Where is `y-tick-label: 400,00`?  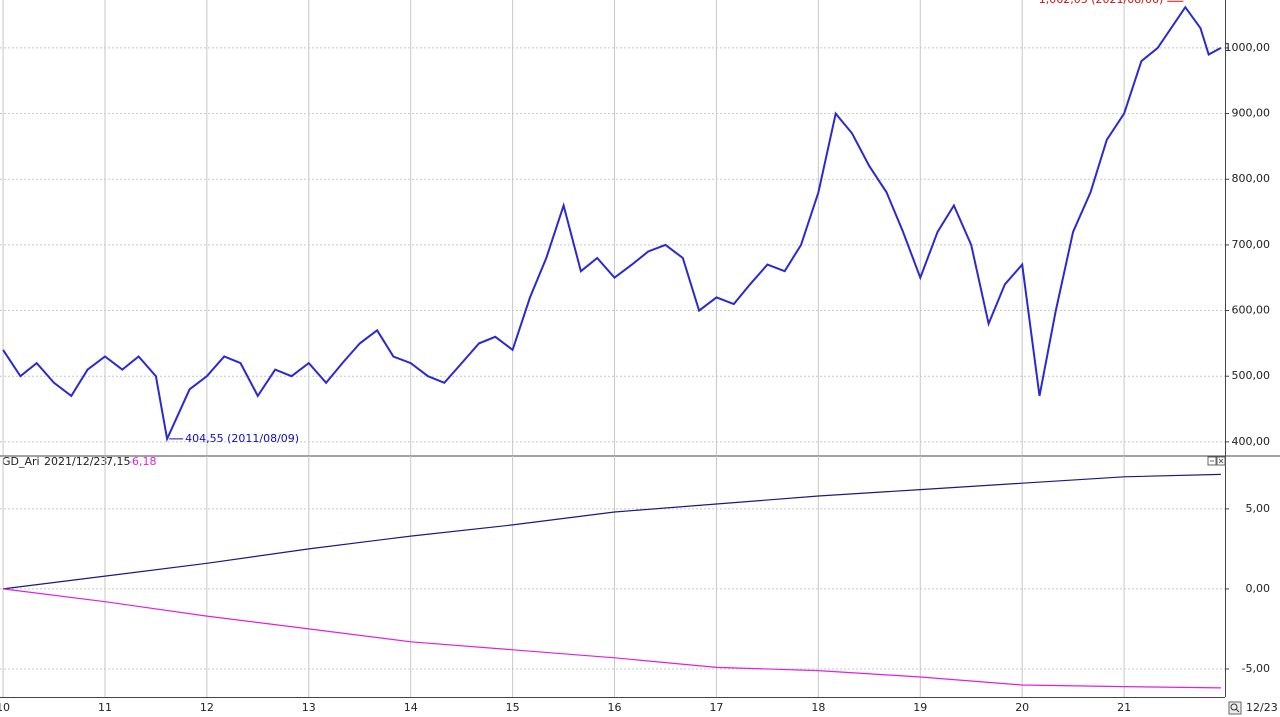 y-tick-label: 400,00 is located at coordinates (1251, 441).